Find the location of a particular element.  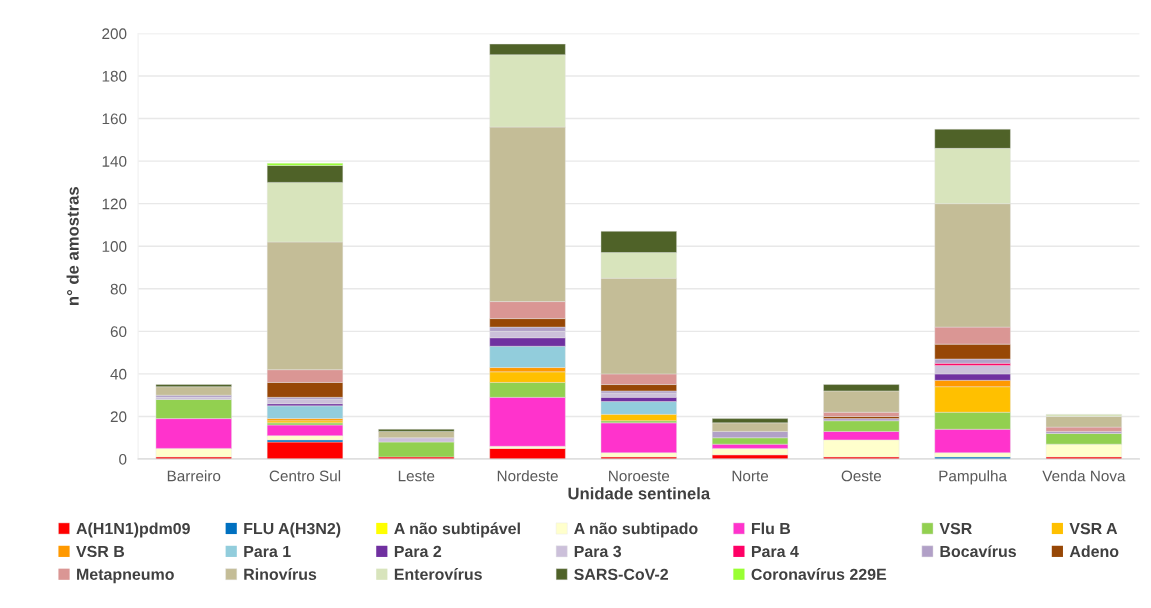

legend-label: A não subtipável is located at coordinates (457, 530).